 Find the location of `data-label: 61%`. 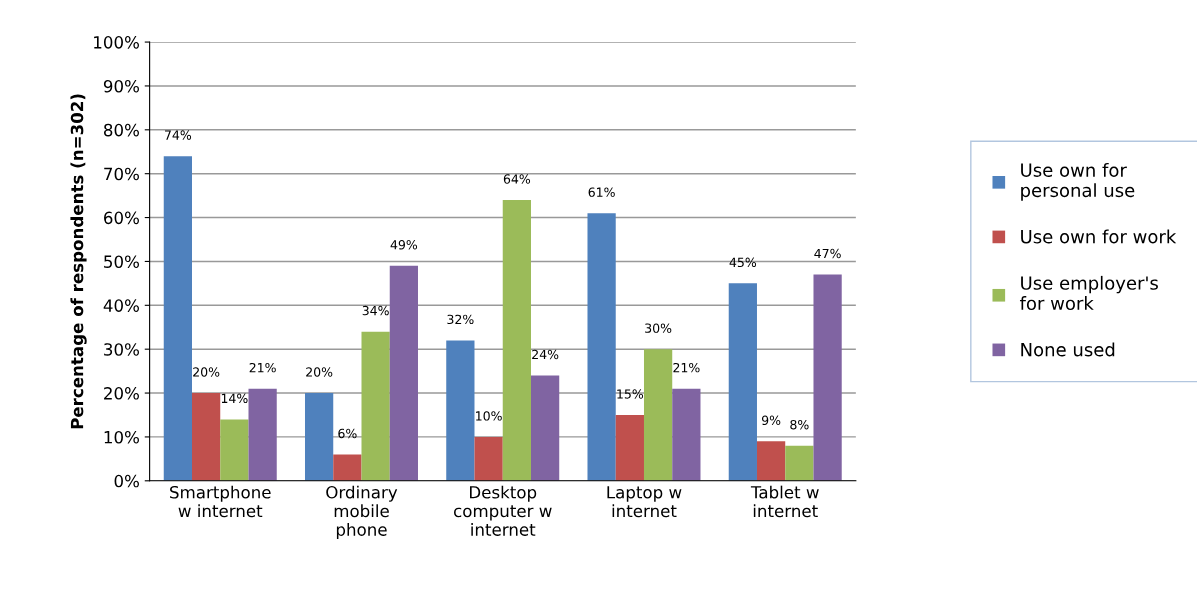

data-label: 61% is located at coordinates (601, 192).